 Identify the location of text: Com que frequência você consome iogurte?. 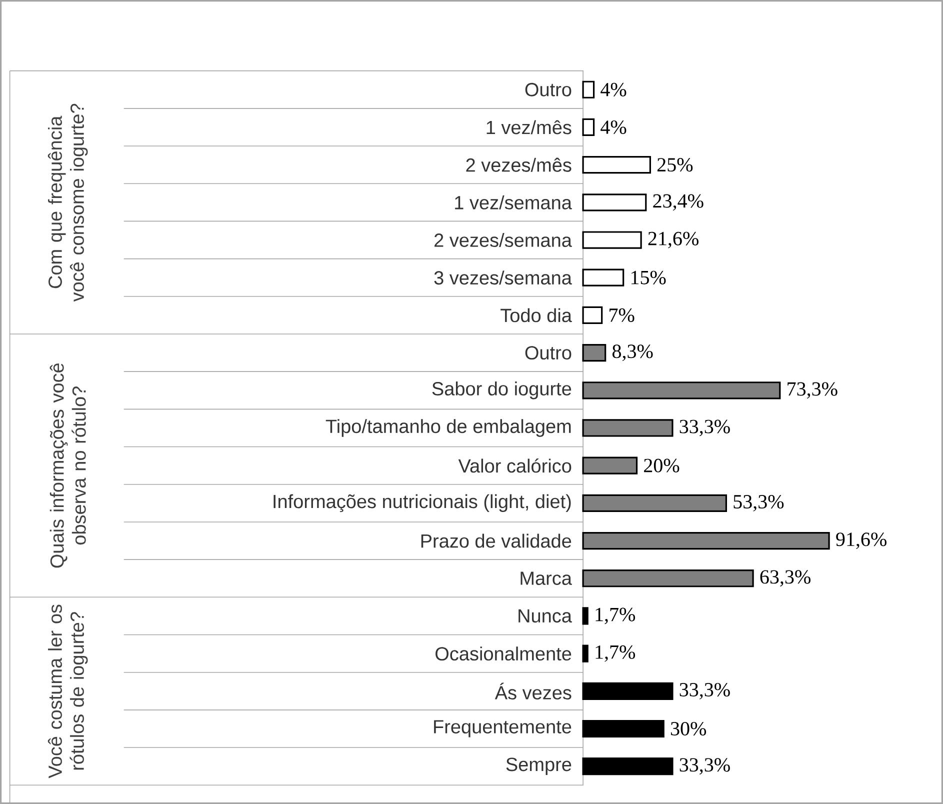
(68, 203).